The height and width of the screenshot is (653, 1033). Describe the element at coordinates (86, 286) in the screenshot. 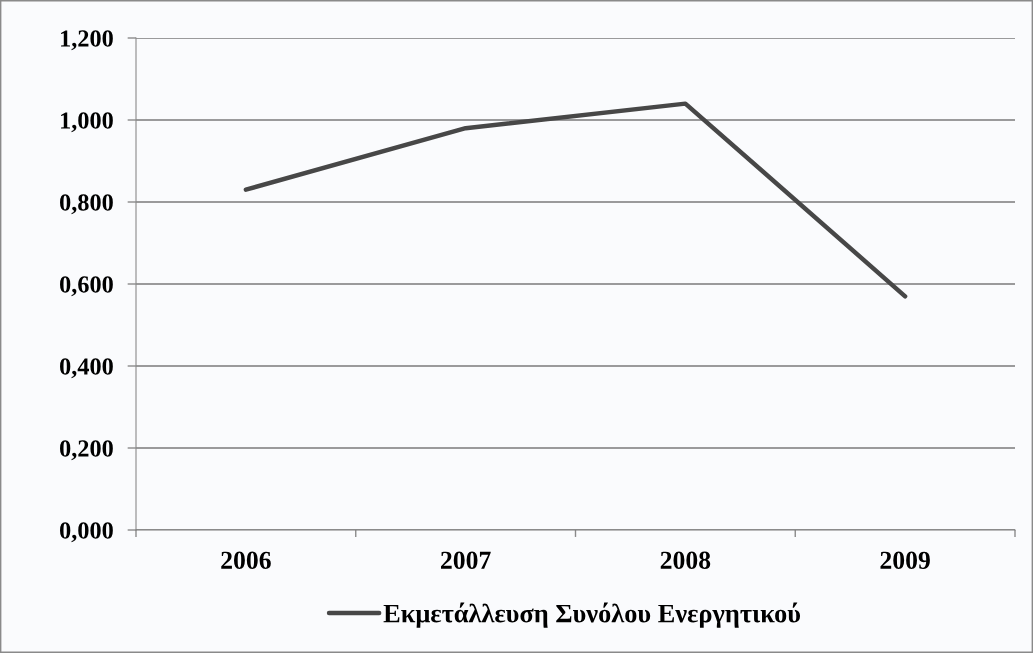

I see `y-tick-label: 0,600` at that location.